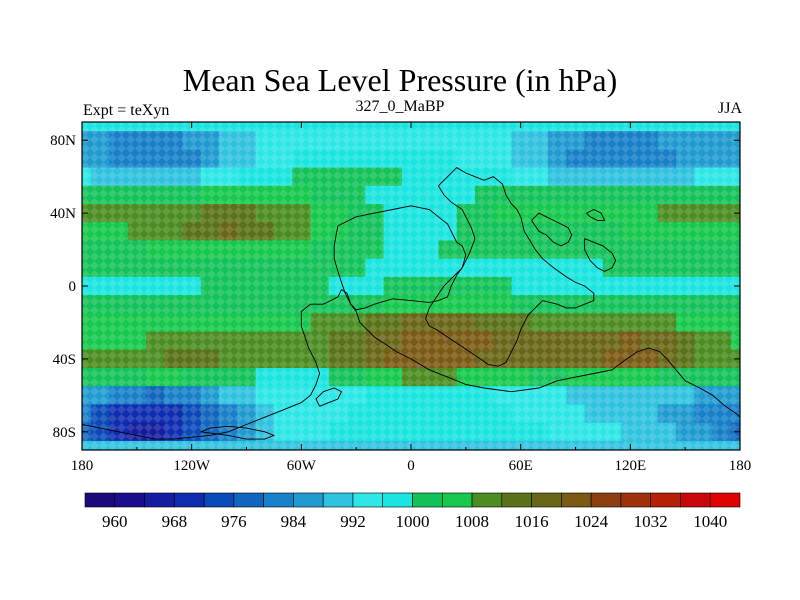 The image size is (800, 600). What do you see at coordinates (591, 521) in the screenshot?
I see `colorbar-label: 1024` at bounding box center [591, 521].